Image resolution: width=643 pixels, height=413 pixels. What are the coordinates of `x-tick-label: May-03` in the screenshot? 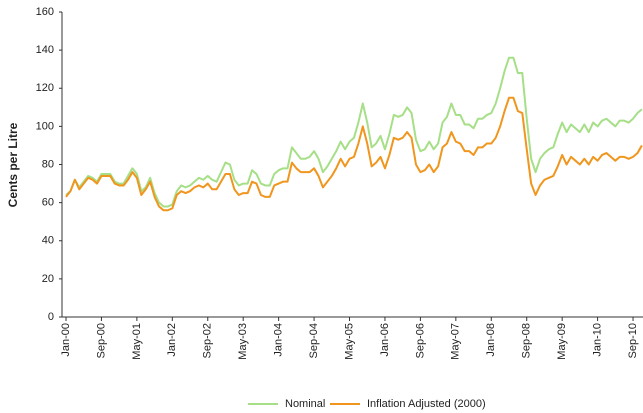 It's located at (243, 341).